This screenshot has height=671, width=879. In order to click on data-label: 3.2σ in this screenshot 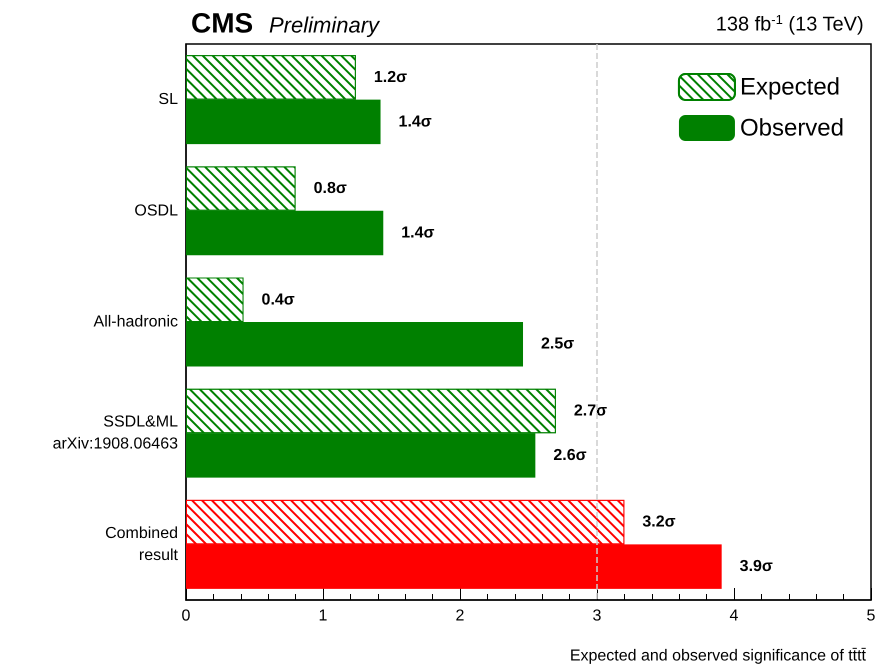, I will do `click(659, 522)`.